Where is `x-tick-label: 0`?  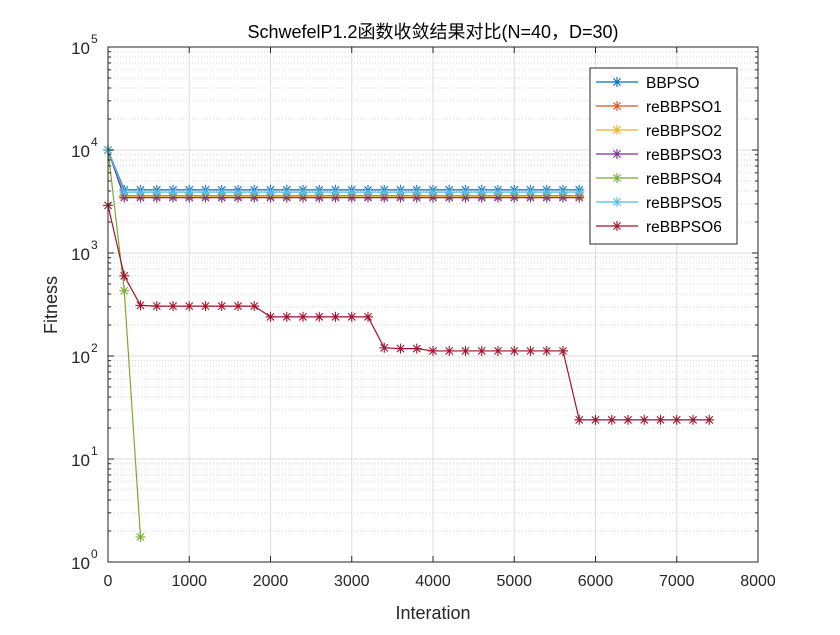 x-tick-label: 0 is located at coordinates (108, 581).